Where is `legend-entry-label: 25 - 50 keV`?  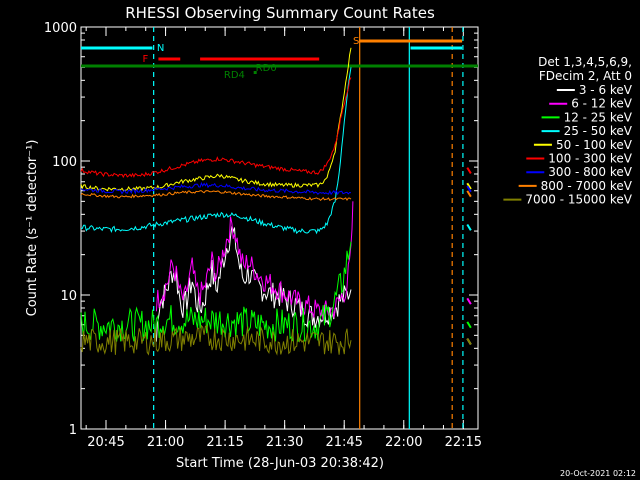
legend-entry-label: 25 - 50 keV is located at coordinates (598, 131).